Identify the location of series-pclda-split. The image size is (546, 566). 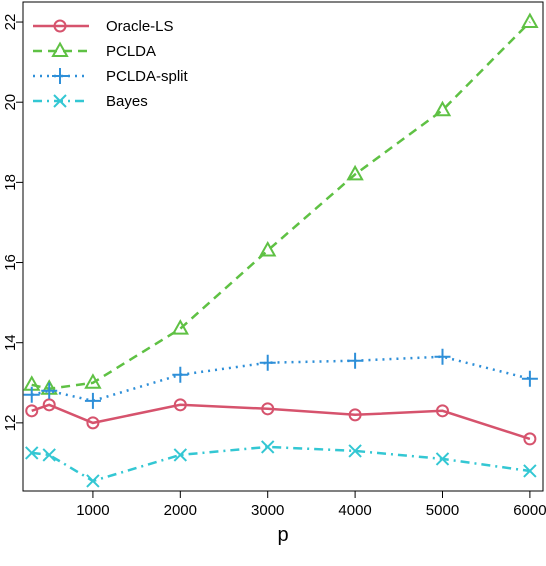
(280, 378).